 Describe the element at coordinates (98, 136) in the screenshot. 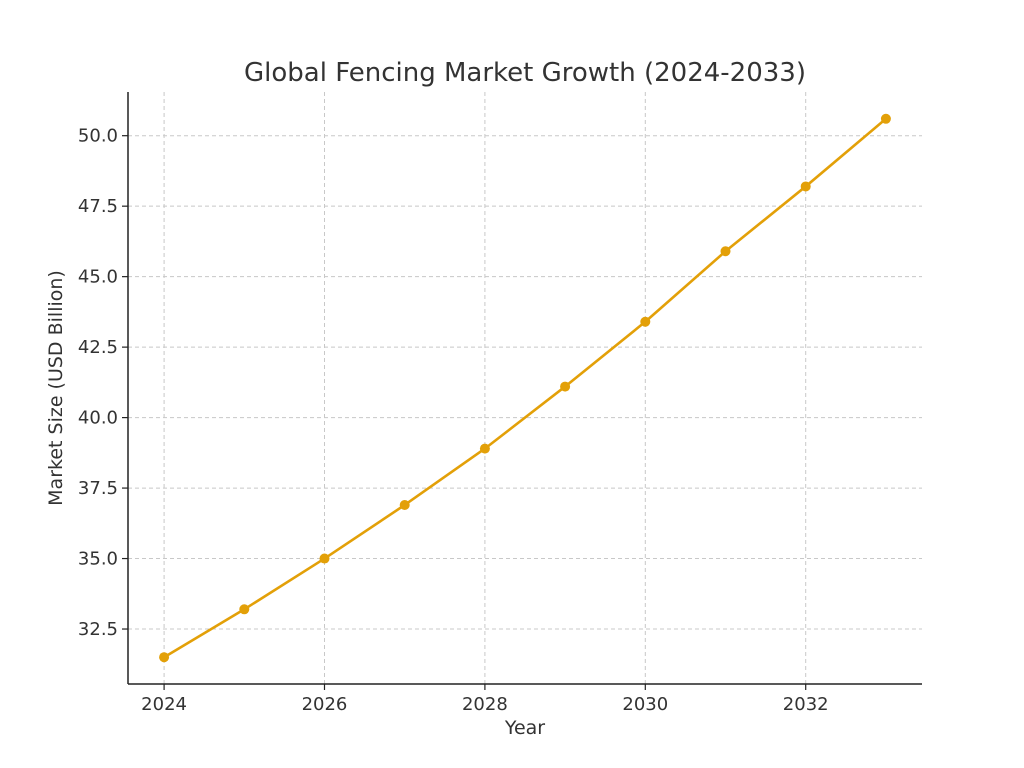

I see `y-tick-label: 50.0` at that location.